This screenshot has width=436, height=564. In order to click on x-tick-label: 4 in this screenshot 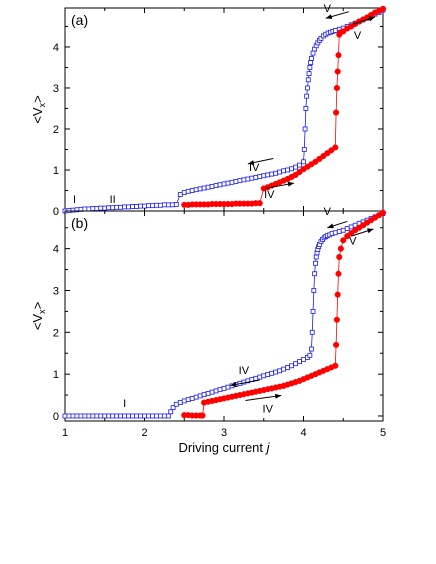, I will do `click(303, 433)`.